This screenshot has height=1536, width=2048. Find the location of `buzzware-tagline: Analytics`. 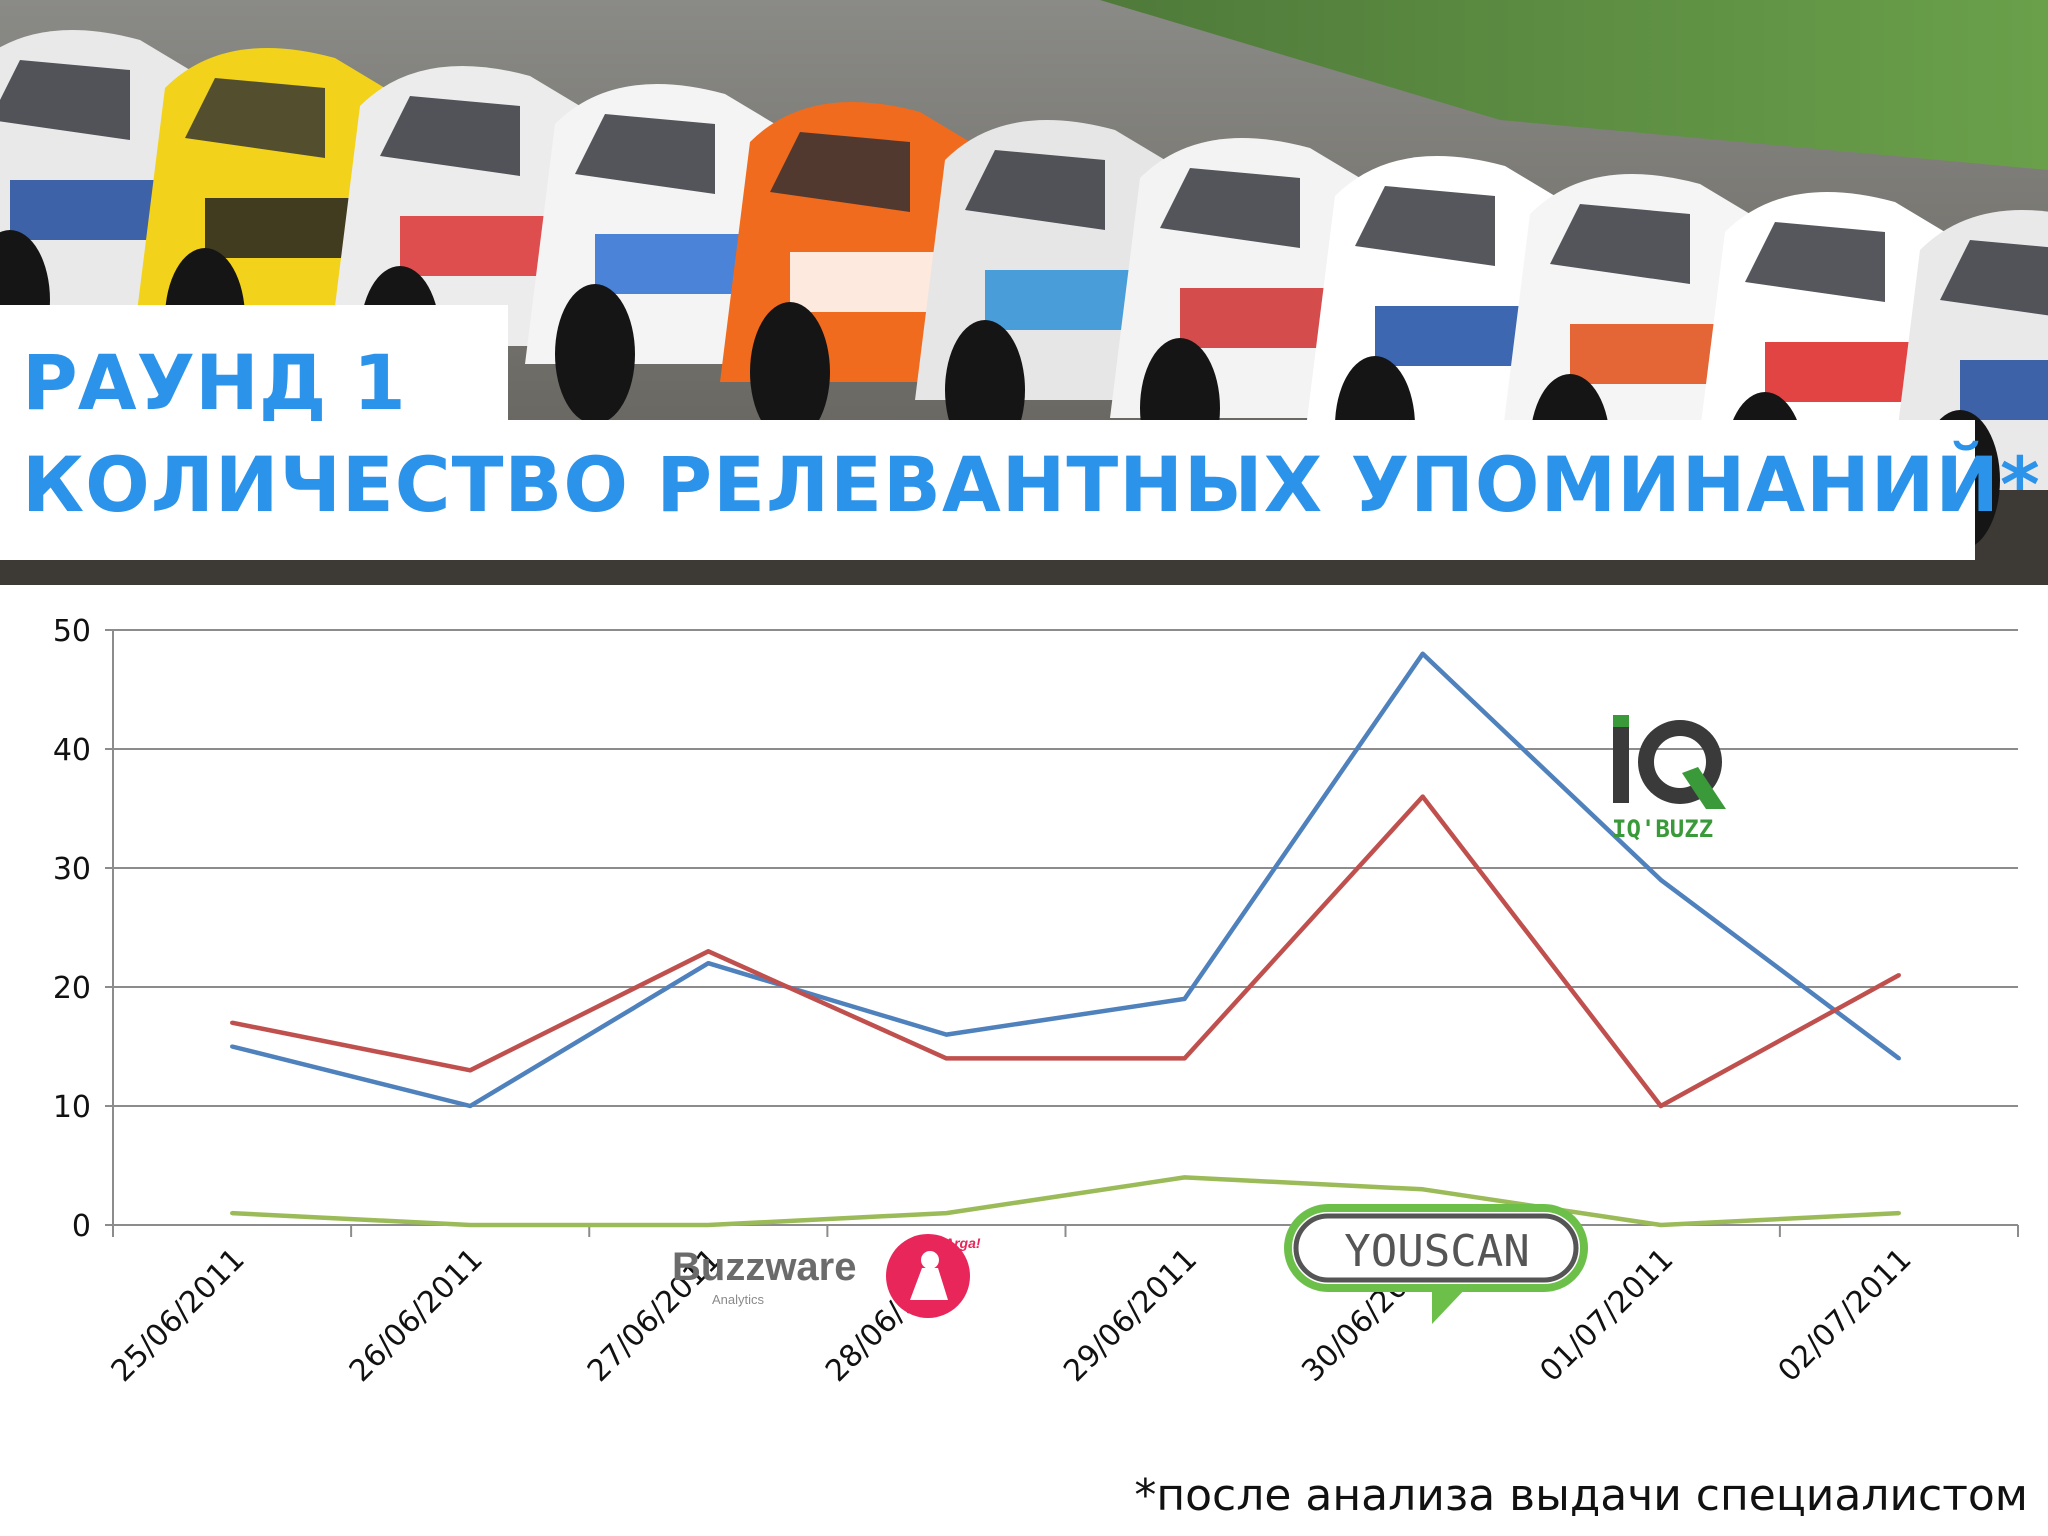

buzzware-tagline: Analytics is located at coordinates (738, 1299).